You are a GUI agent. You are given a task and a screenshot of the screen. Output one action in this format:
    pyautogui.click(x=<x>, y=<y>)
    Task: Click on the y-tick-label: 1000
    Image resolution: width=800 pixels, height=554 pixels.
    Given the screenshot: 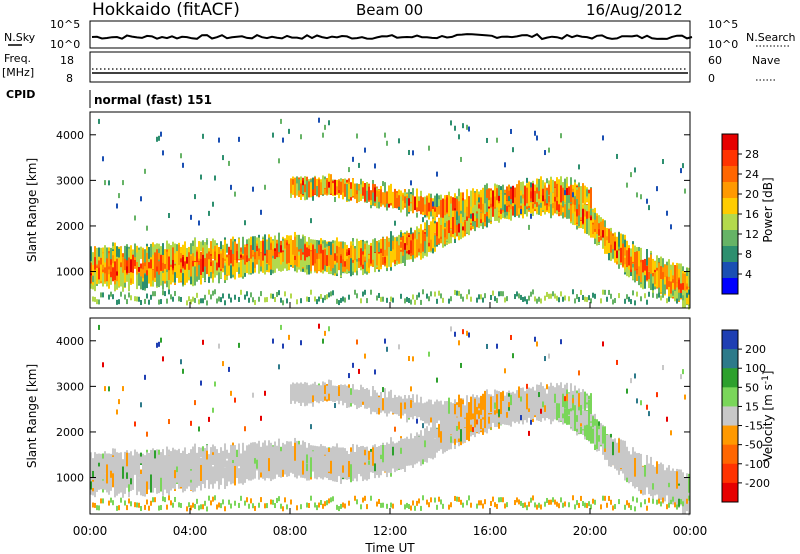 What is the action you would take?
    pyautogui.click(x=70, y=272)
    